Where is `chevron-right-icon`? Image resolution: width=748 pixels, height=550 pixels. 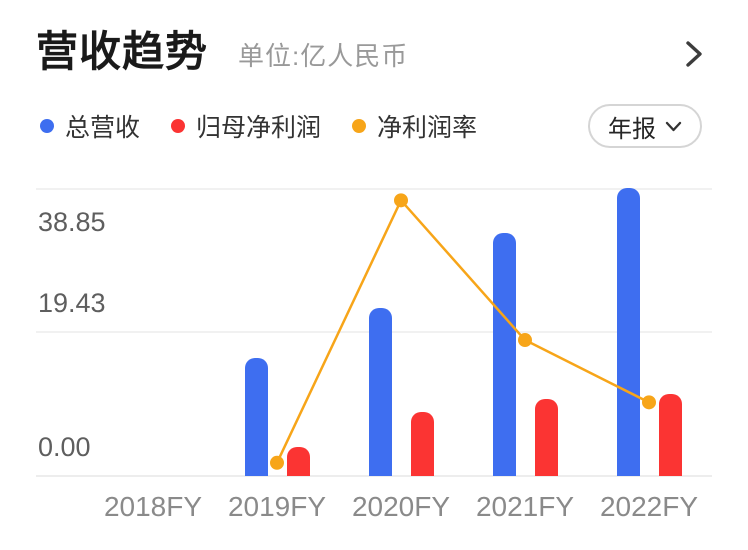
chevron-right-icon is located at coordinates (694, 53).